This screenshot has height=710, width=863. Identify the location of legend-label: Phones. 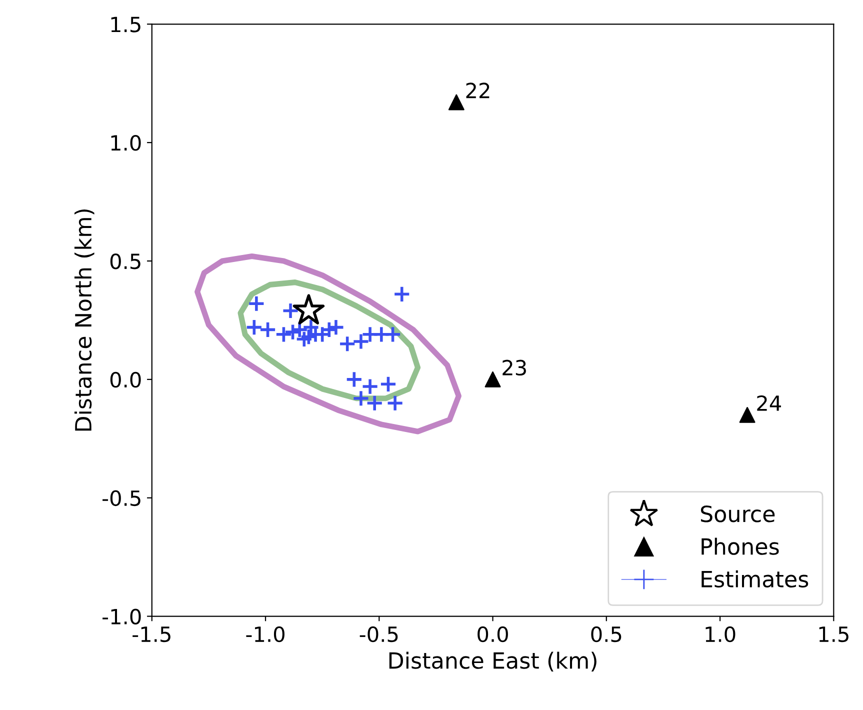
(740, 546).